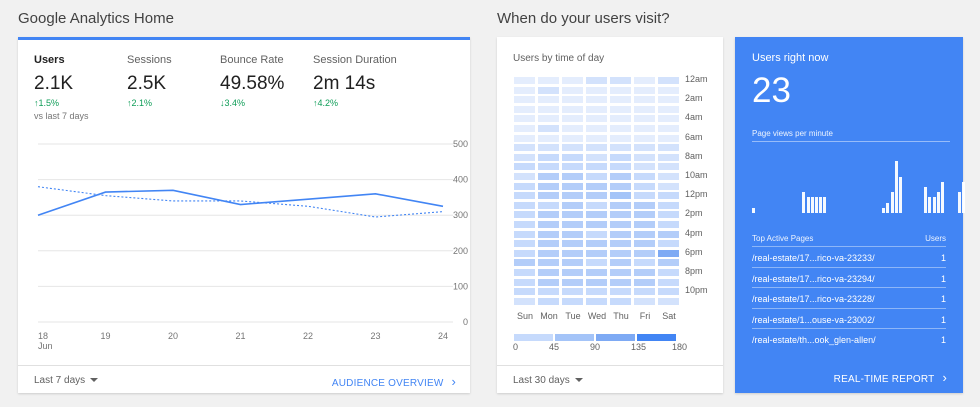 The image size is (980, 407). Describe the element at coordinates (235, 103) in the screenshot. I see `metric-change: 3.4%` at that location.